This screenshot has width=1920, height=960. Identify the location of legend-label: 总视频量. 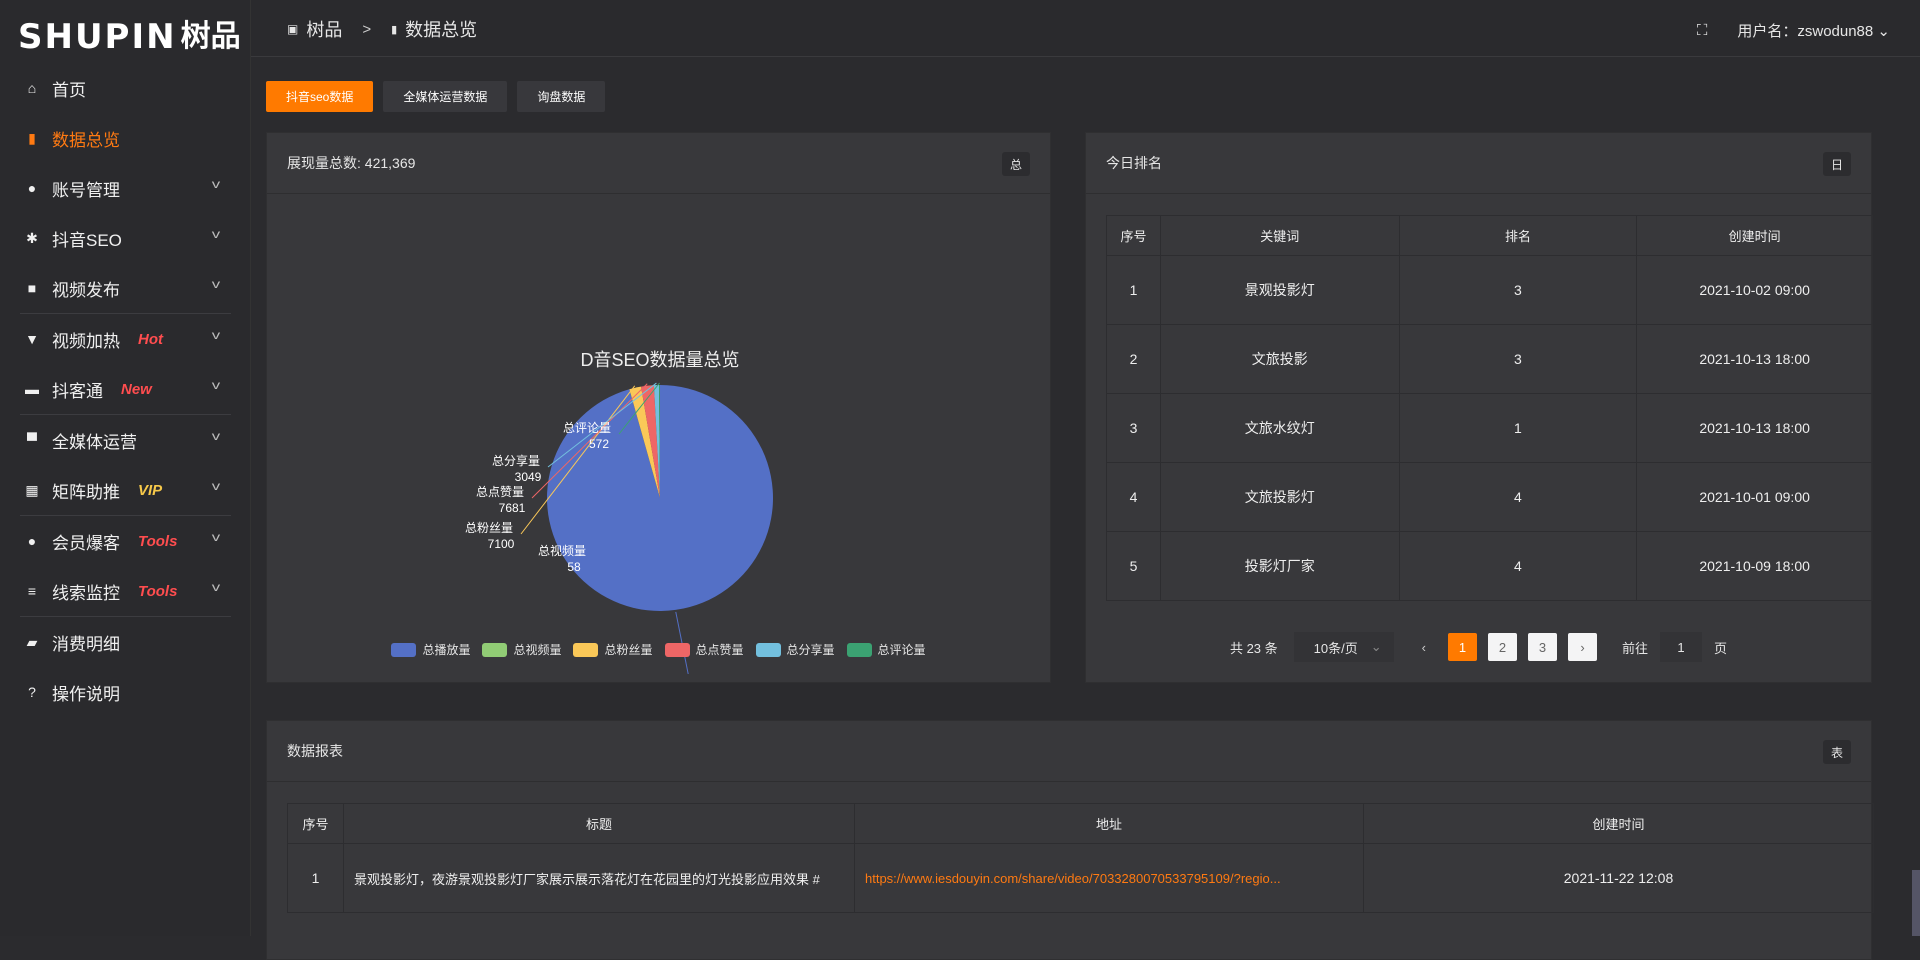
(537, 650).